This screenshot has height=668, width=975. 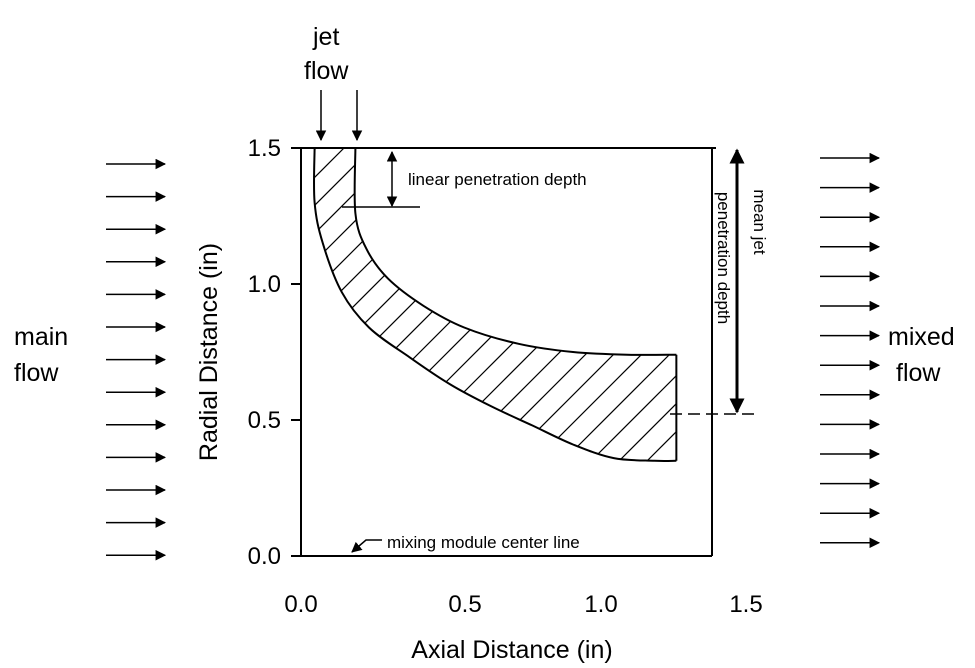 What do you see at coordinates (723, 258) in the screenshot?
I see `mean-penetration-label-2: penetration depth` at bounding box center [723, 258].